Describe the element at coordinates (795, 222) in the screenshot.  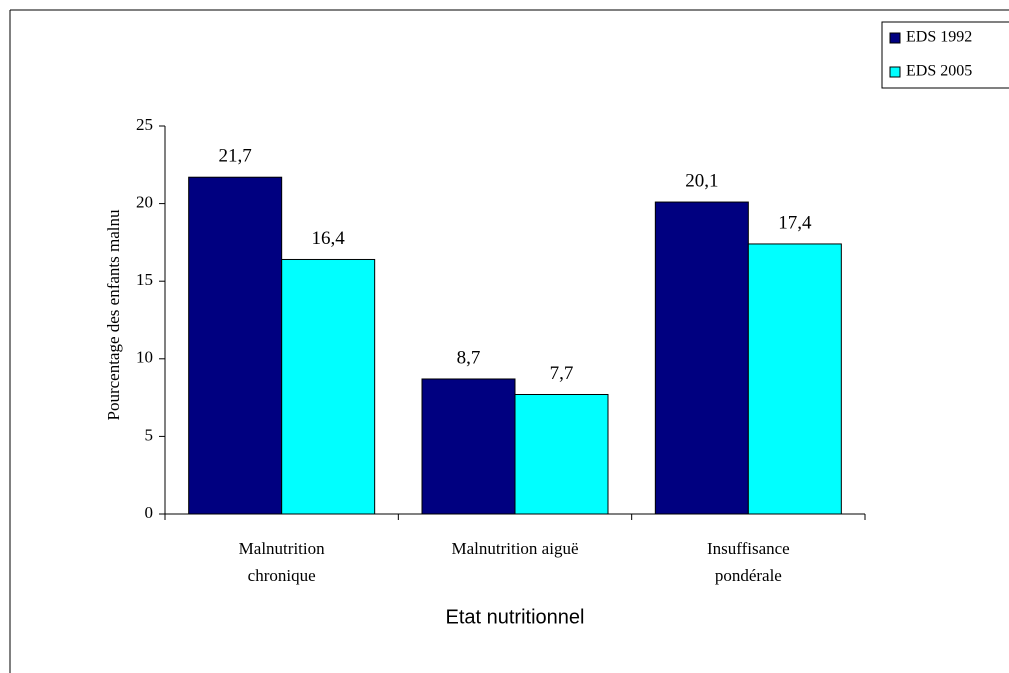
I see `value-label: 17,4` at that location.